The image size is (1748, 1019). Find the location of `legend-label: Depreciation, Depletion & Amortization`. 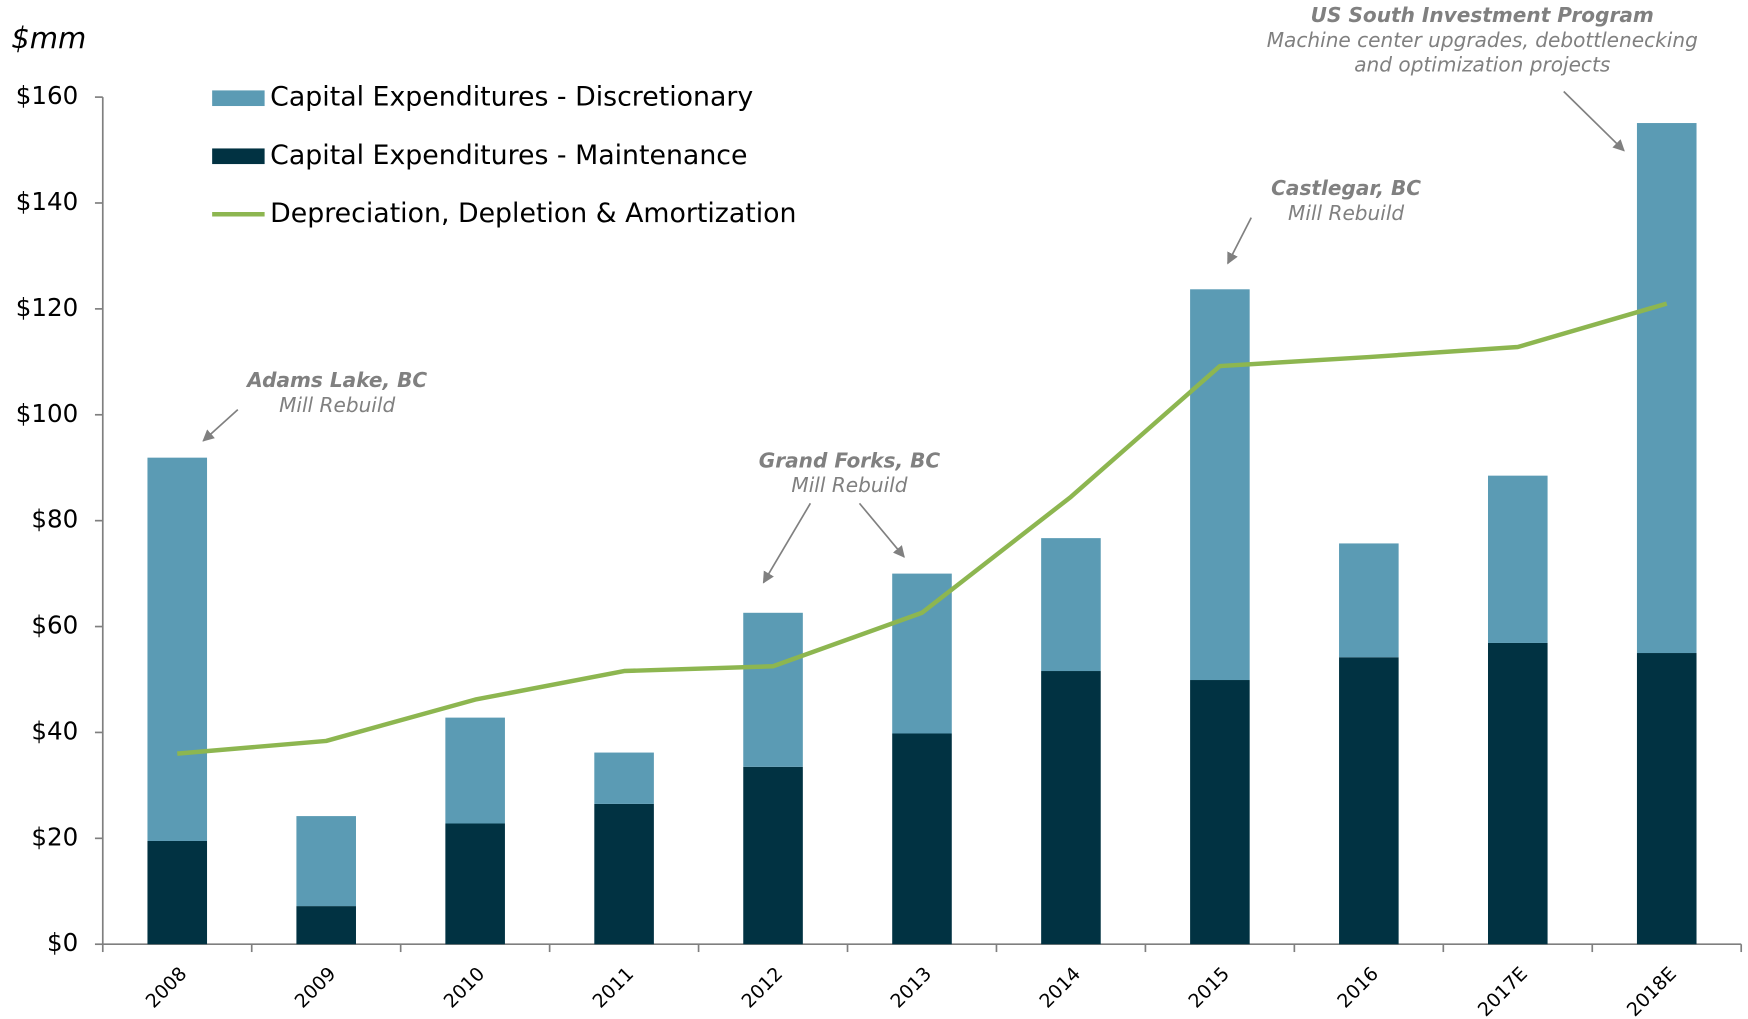

legend-label: Depreciation, Depletion & Amortization is located at coordinates (533, 213).